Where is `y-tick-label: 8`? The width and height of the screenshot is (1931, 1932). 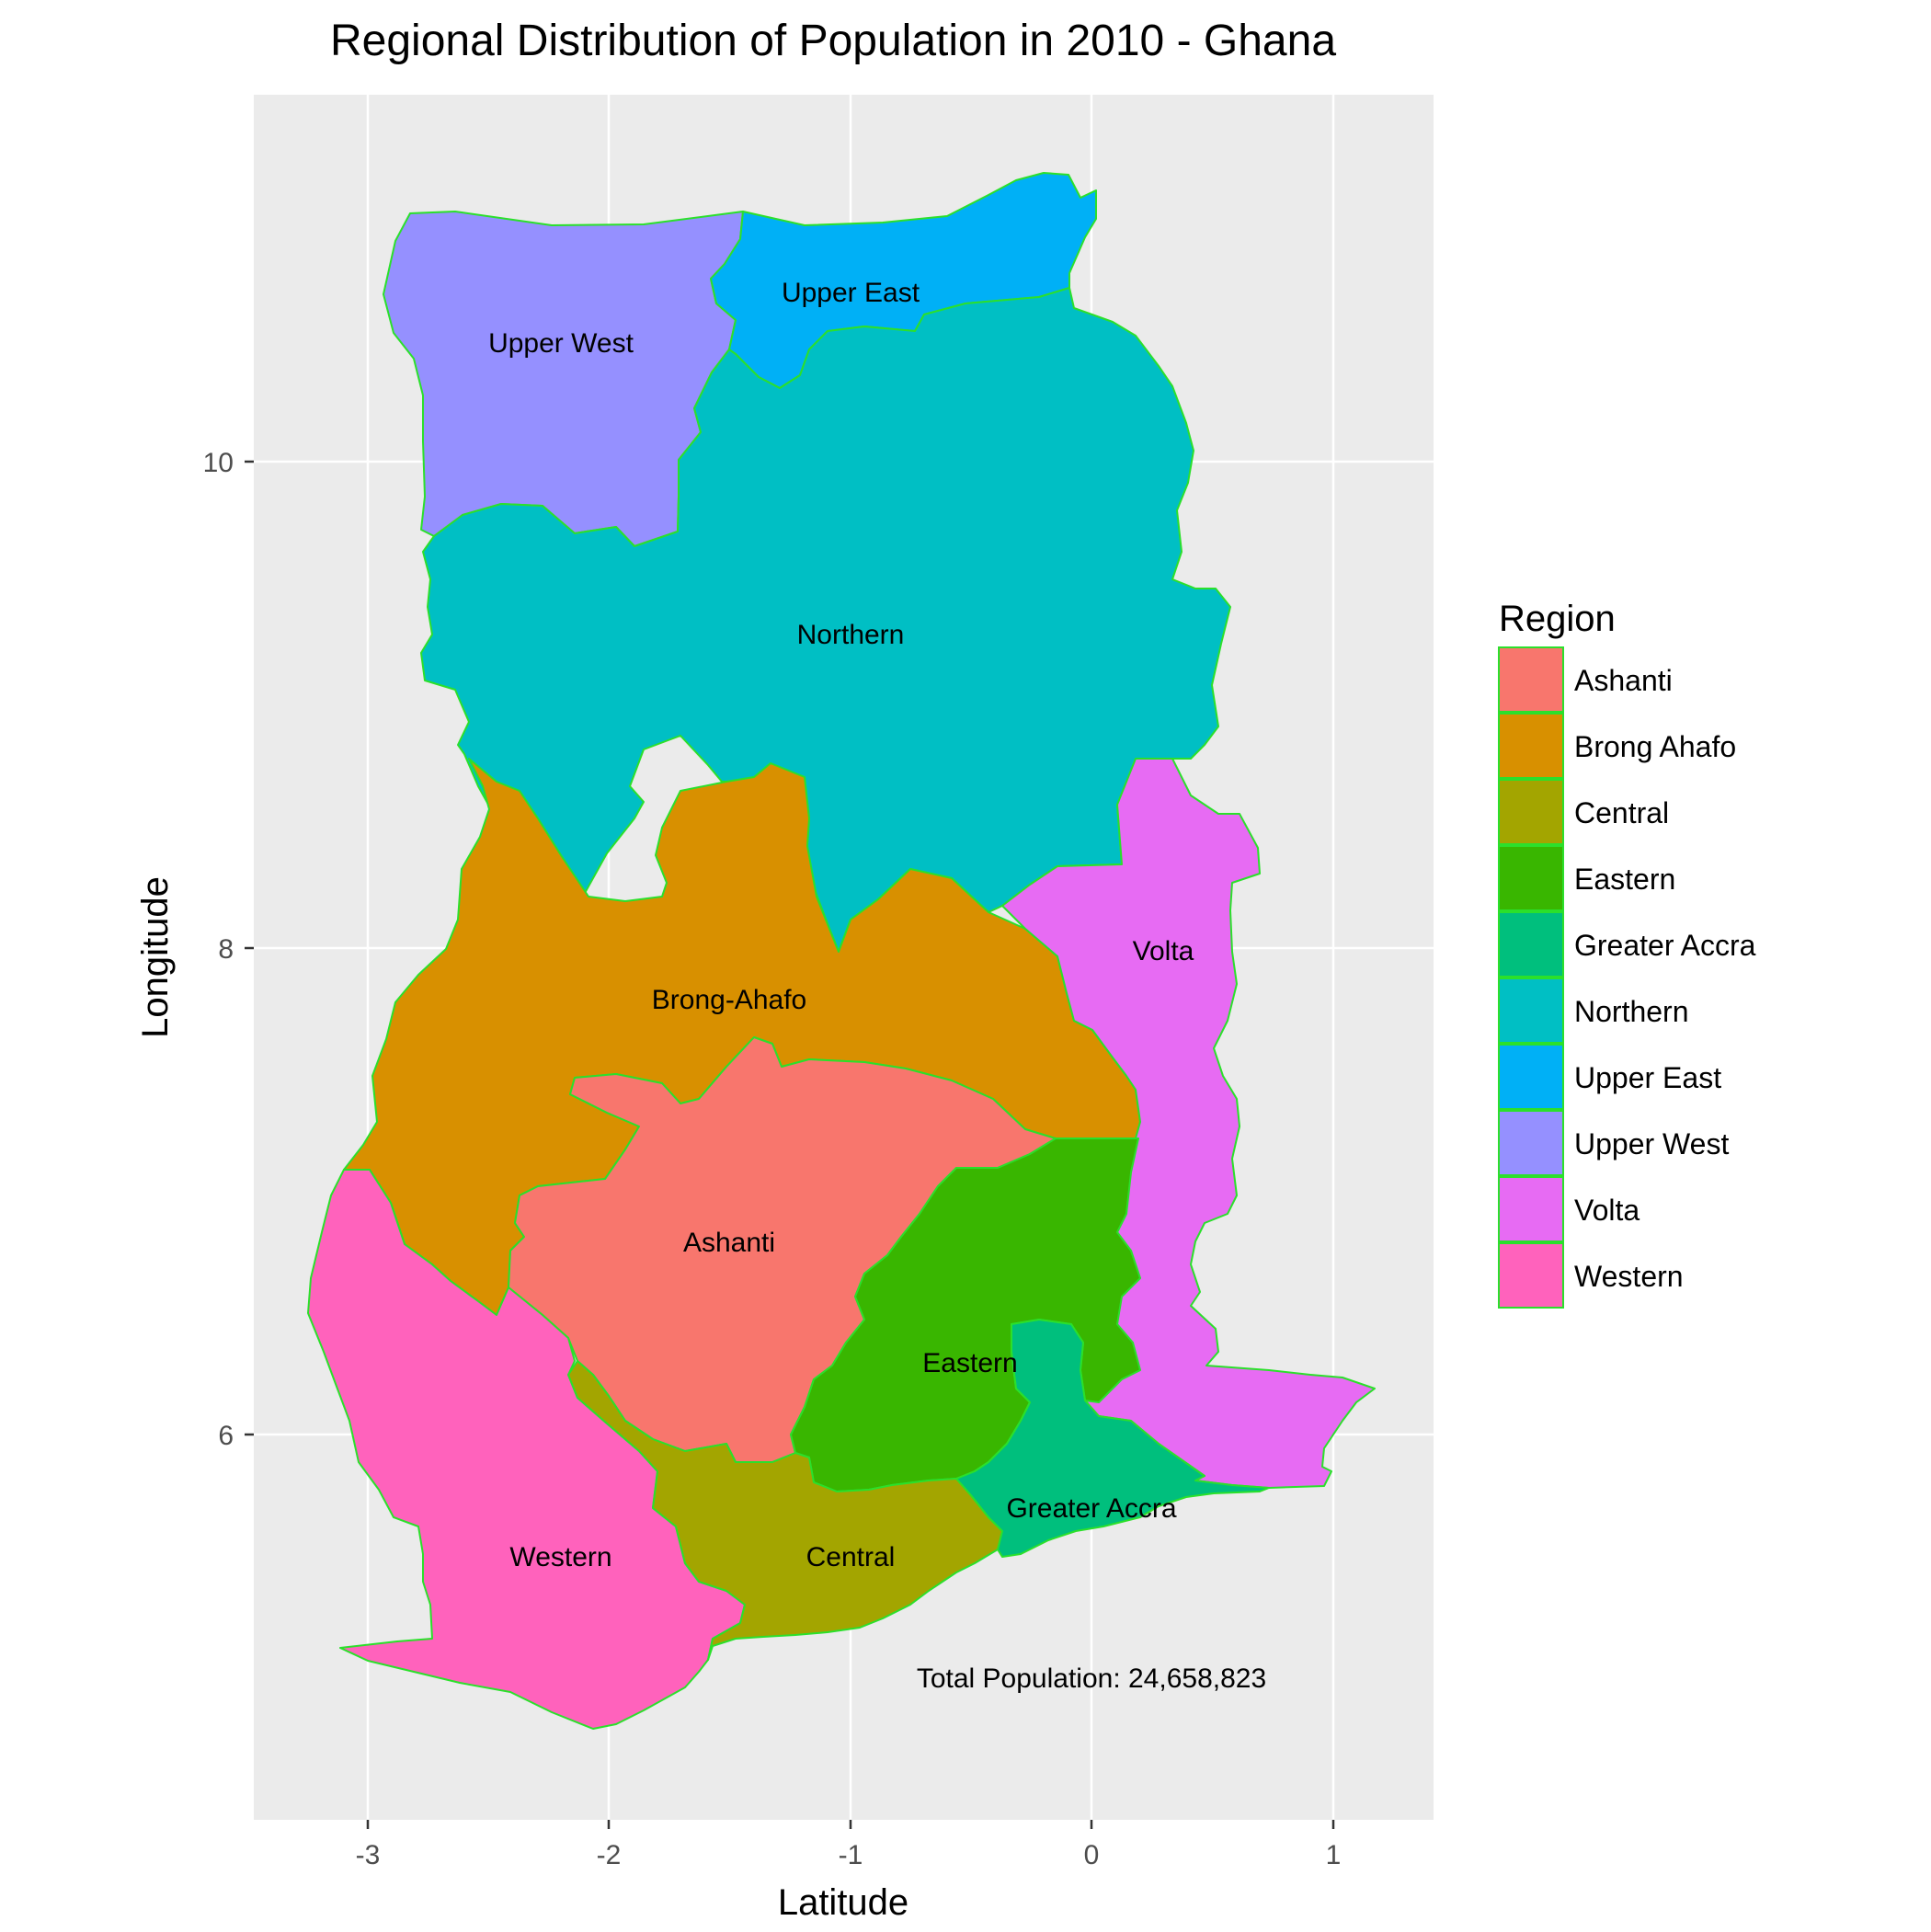 y-tick-label: 8 is located at coordinates (226, 949).